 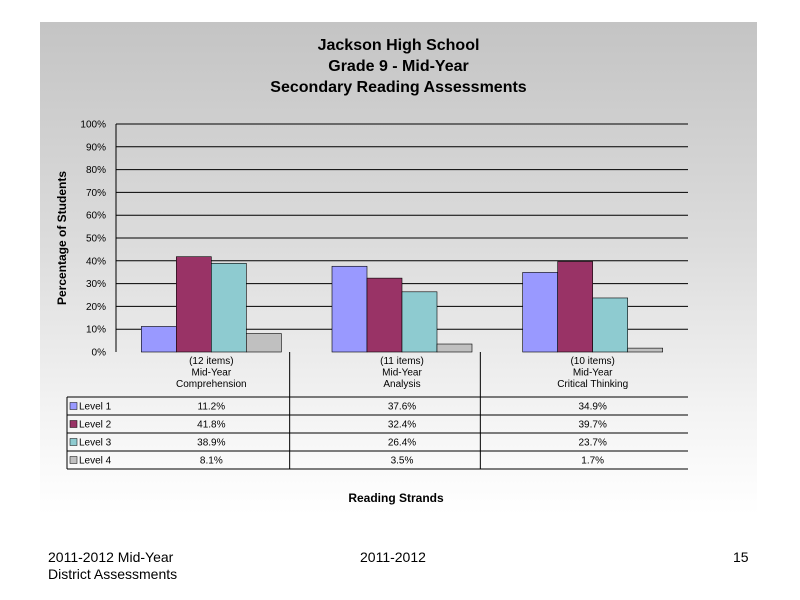 What do you see at coordinates (113, 574) in the screenshot?
I see `footer-left-line-2: District Assessments` at bounding box center [113, 574].